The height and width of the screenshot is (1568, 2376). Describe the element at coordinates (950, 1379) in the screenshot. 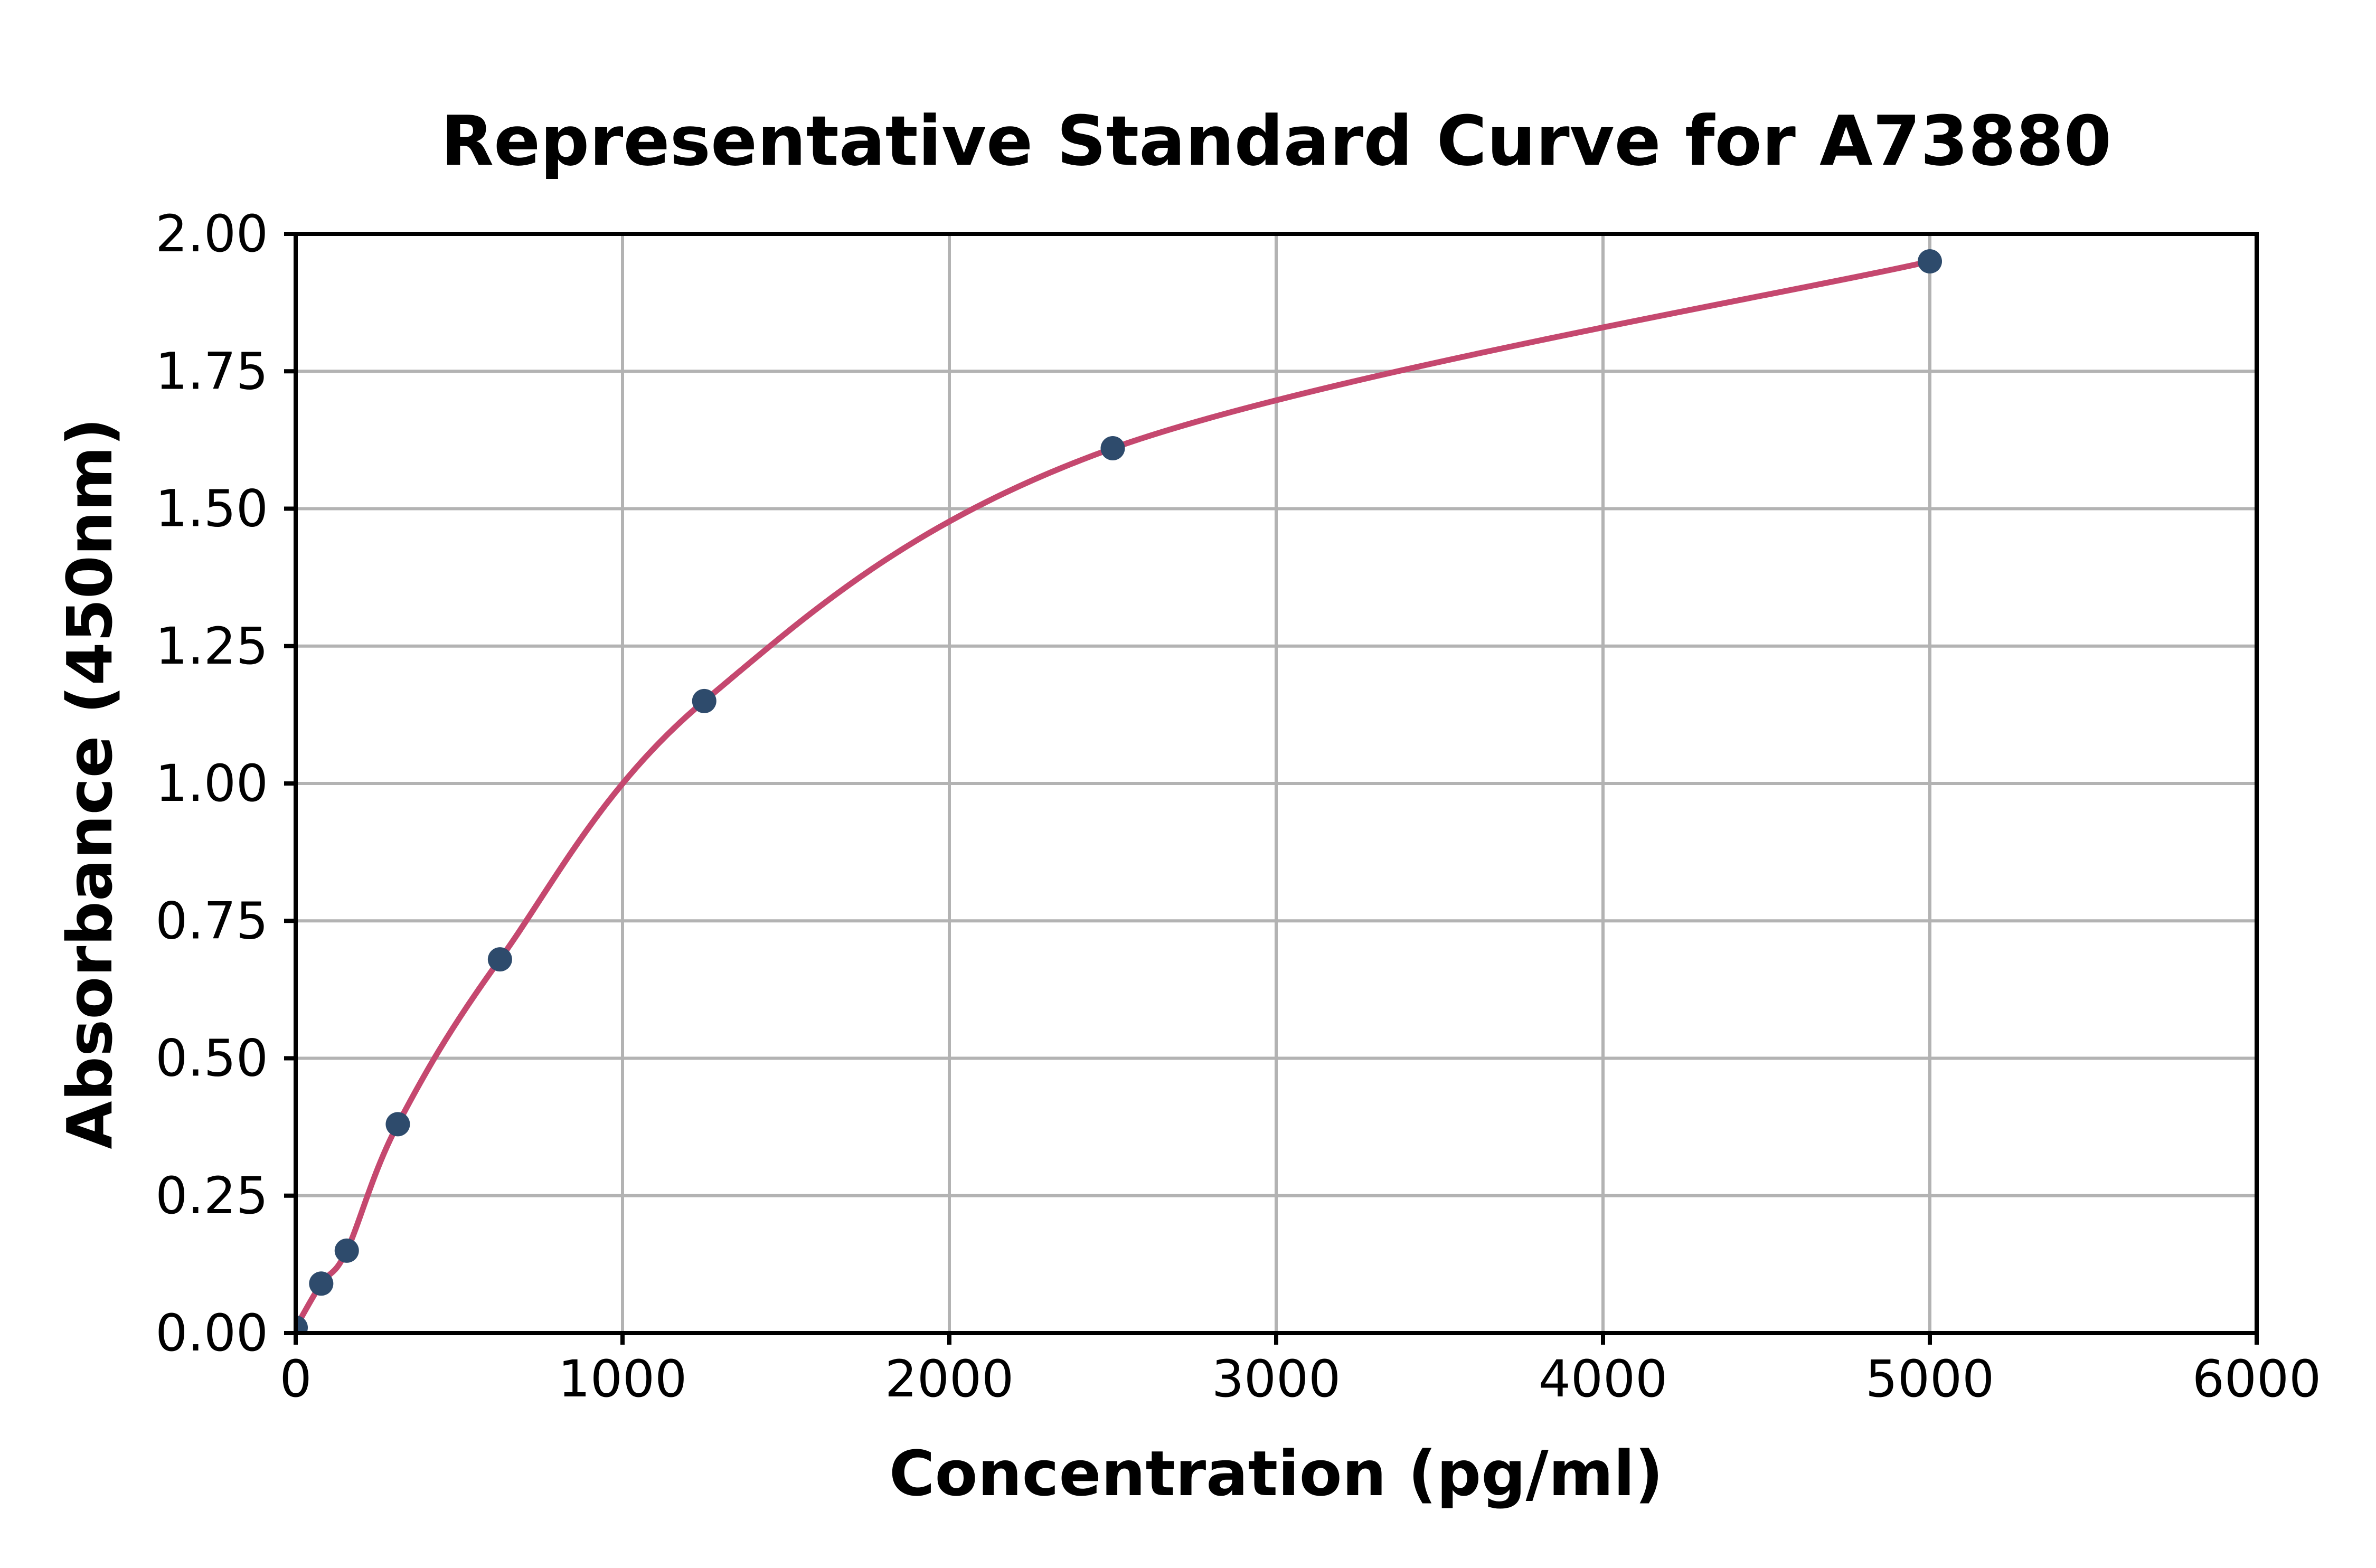

I see `x-tick-label: 2000` at that location.